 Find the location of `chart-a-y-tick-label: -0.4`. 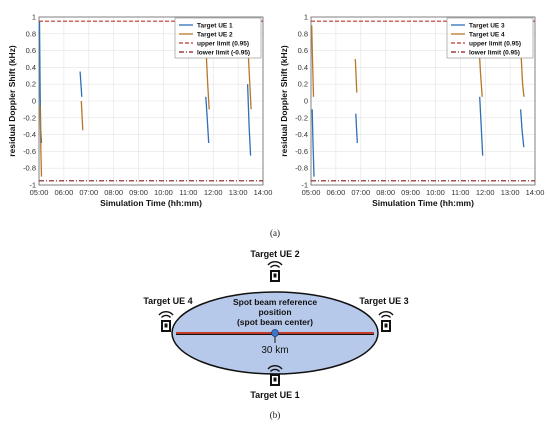

chart-a-y-tick-label: -0.4 is located at coordinates (29, 134).